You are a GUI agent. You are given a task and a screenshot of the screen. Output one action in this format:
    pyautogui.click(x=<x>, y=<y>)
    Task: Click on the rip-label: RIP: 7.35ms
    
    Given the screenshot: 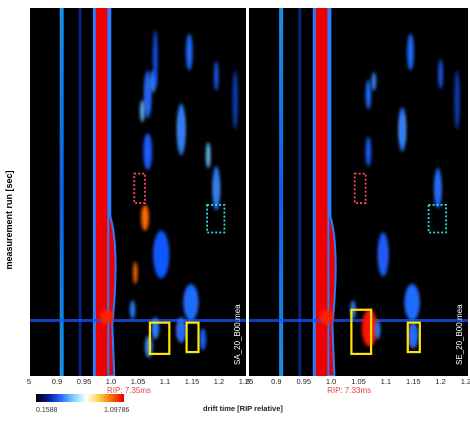 What is the action you would take?
    pyautogui.click(x=129, y=390)
    